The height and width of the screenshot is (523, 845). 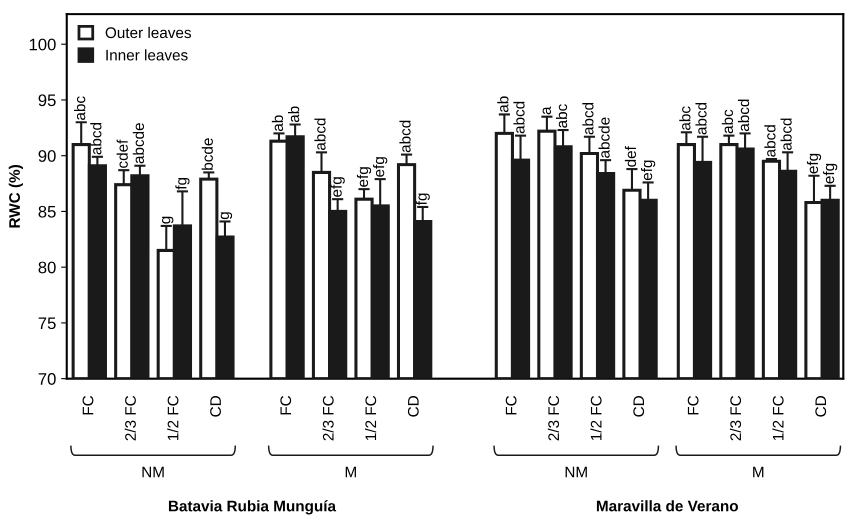 What do you see at coordinates (207, 154) in the screenshot?
I see `data-label: bcde` at bounding box center [207, 154].